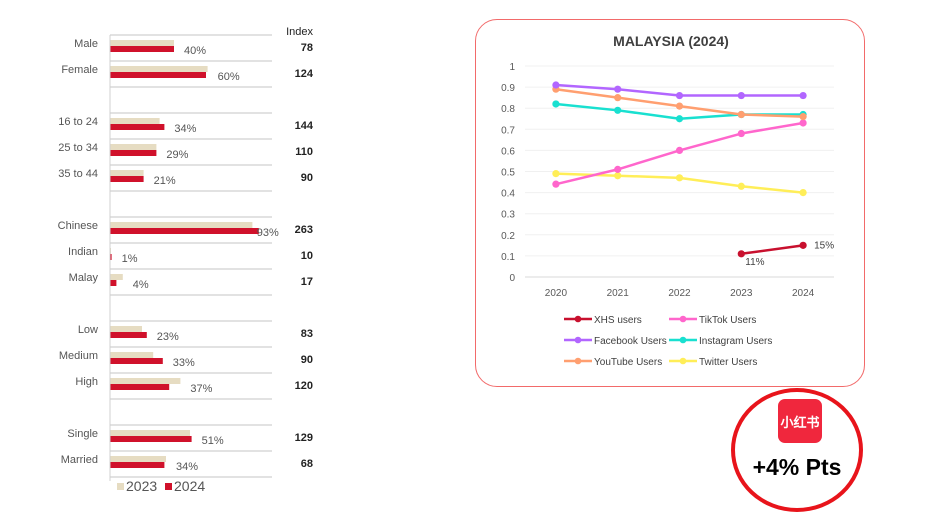 The height and width of the screenshot is (528, 933). I want to click on legend-label-twitter-users: Twitter Users, so click(728, 362).